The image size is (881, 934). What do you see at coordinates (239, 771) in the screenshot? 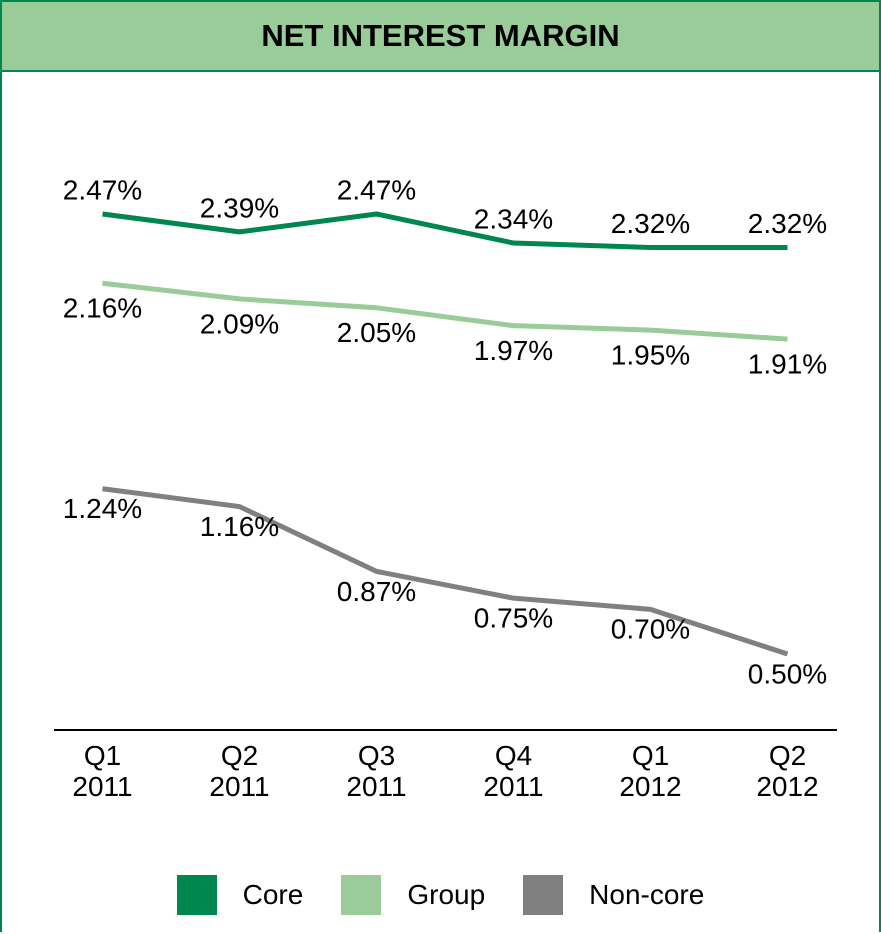
I see `x-tick-label: Q2 2011` at bounding box center [239, 771].